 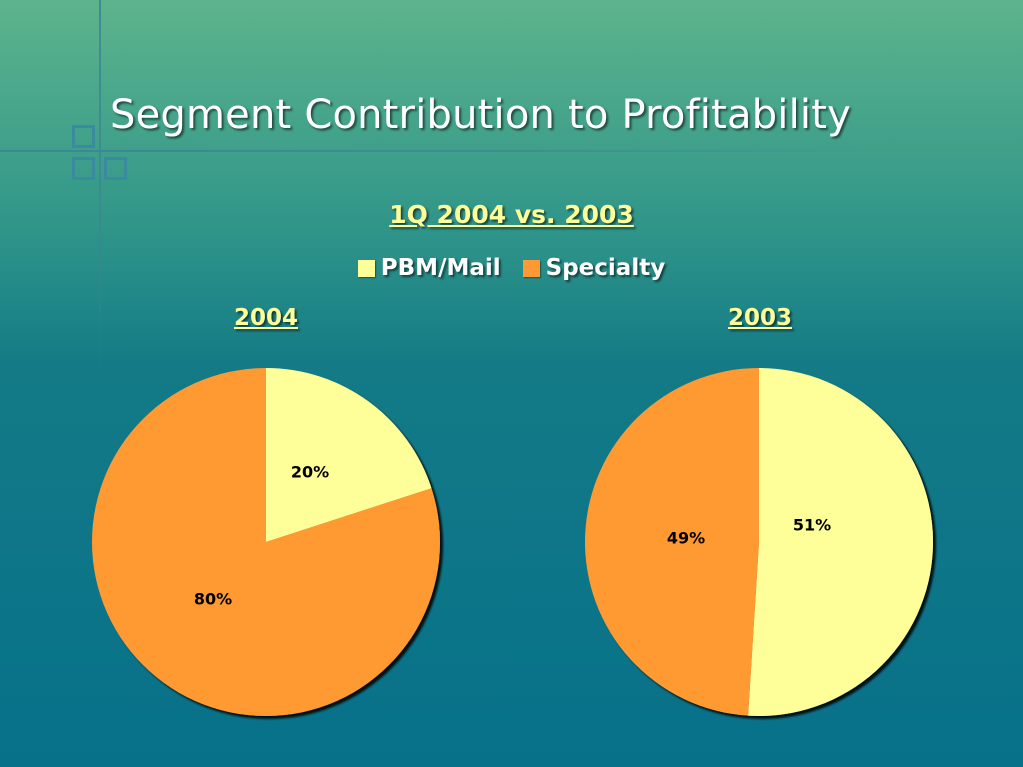 I want to click on legend-swatch-pbm-mail, so click(x=366, y=268).